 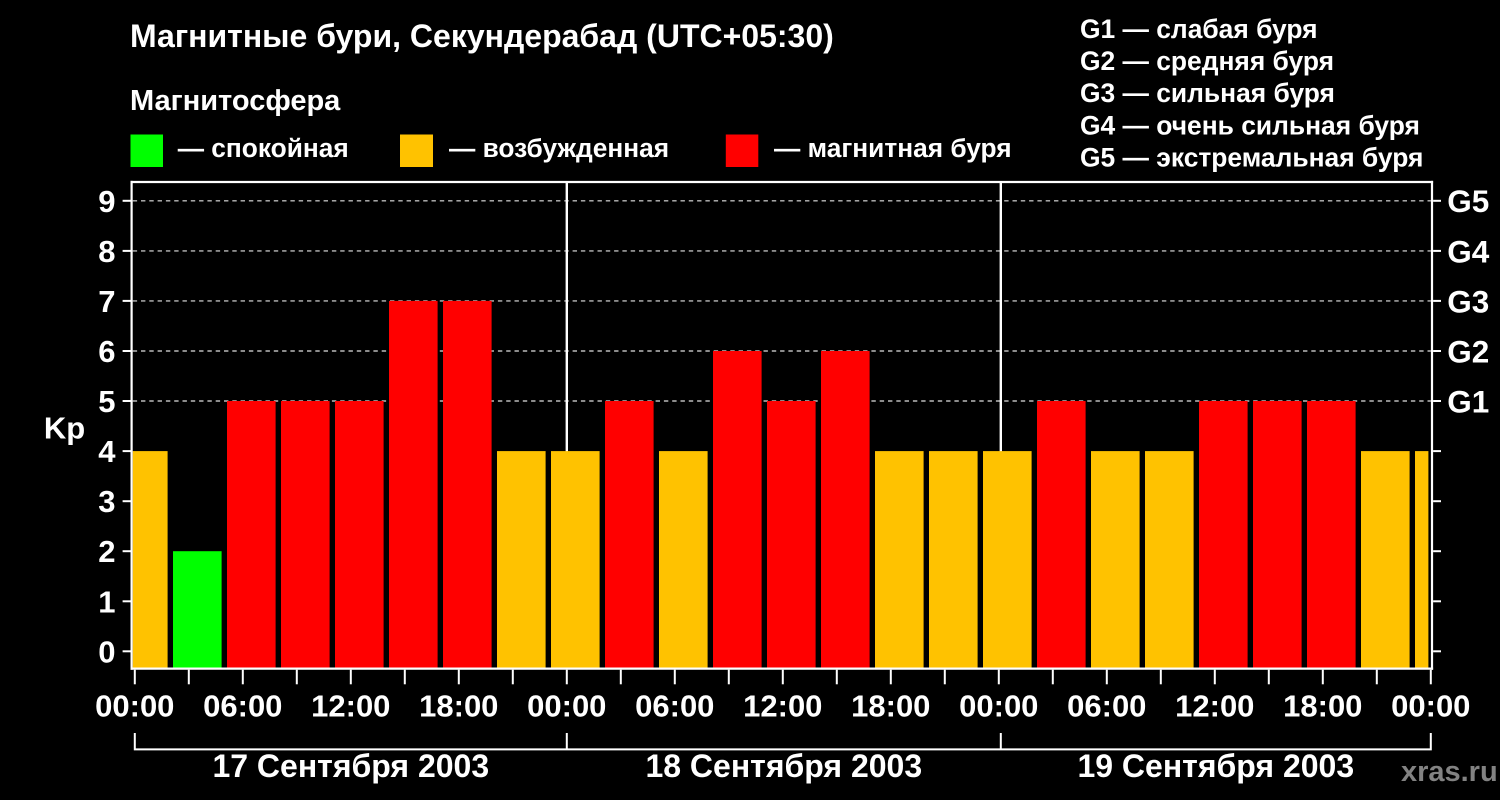 I want to click on svg-text: 3, so click(x=106, y=501).